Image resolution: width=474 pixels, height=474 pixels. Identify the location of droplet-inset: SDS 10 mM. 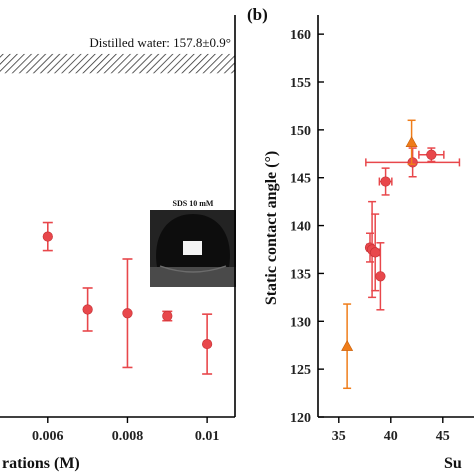
(193, 241).